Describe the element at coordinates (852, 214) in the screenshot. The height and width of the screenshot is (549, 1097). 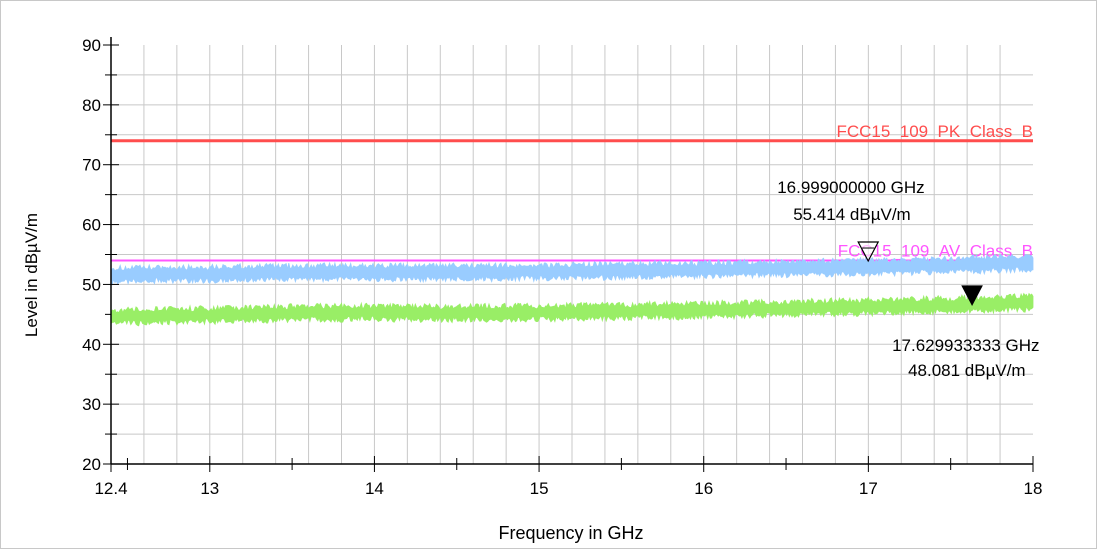
I see `marker-1-level-label: 55.414 dBµV/m` at that location.